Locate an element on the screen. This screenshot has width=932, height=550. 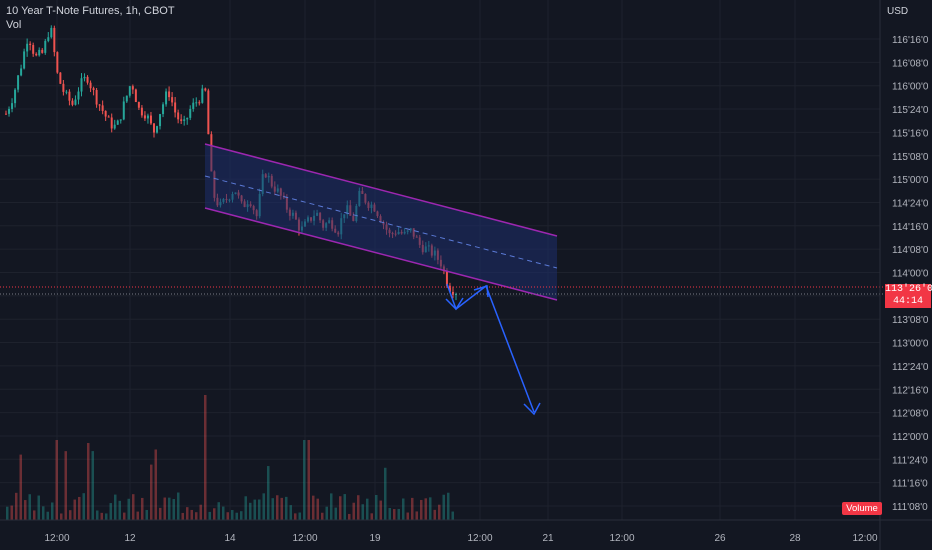
y-tick-label: 112'16'0 is located at coordinates (910, 390).